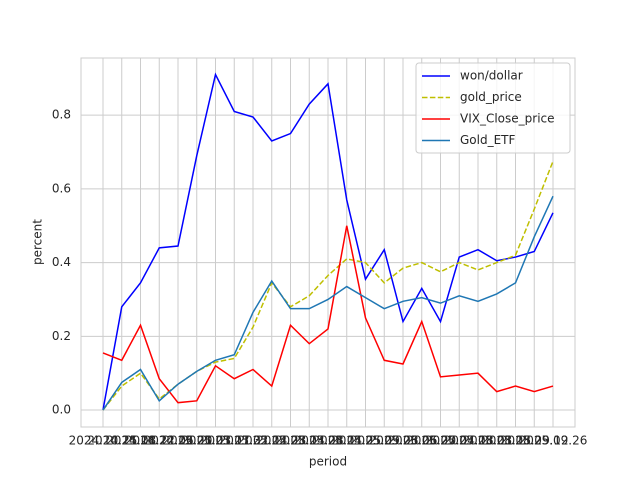 This screenshot has width=640, height=484. What do you see at coordinates (38, 242) in the screenshot?
I see `y-axis-label: percent` at bounding box center [38, 242].